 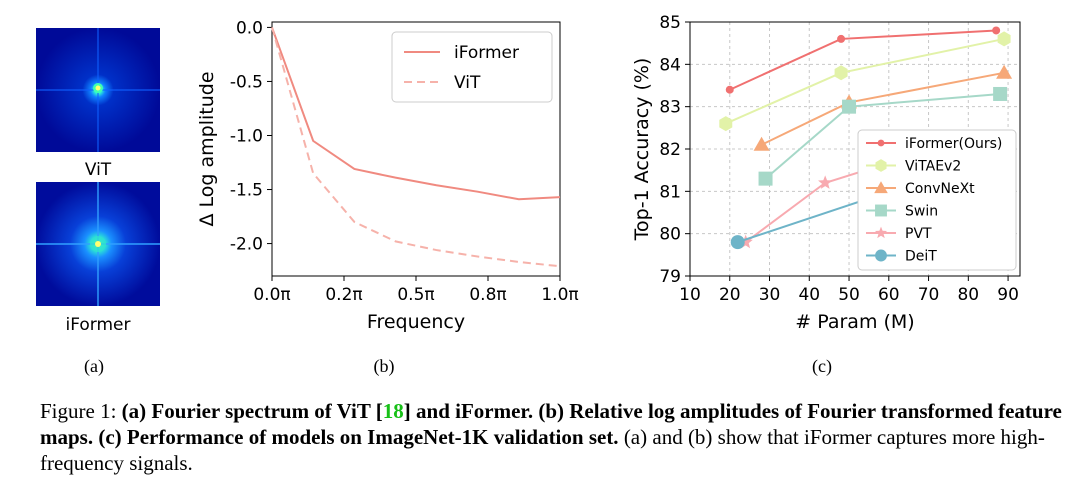 What do you see at coordinates (822, 366) in the screenshot?
I see `panel-c-sublabel: (c)` at bounding box center [822, 366].